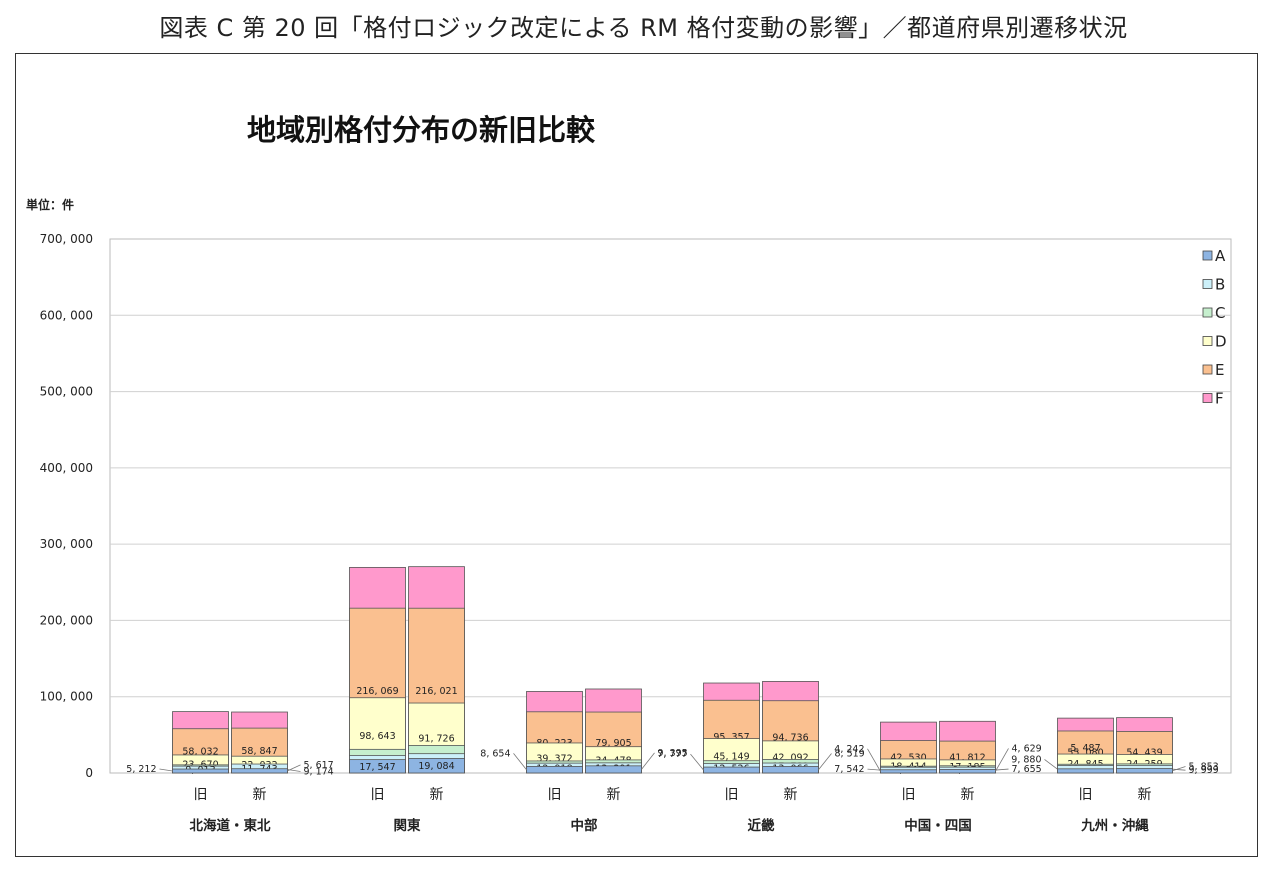 Image resolution: width=1287 pixels, height=874 pixels. I want to click on category-label: 近畿, so click(762, 825).